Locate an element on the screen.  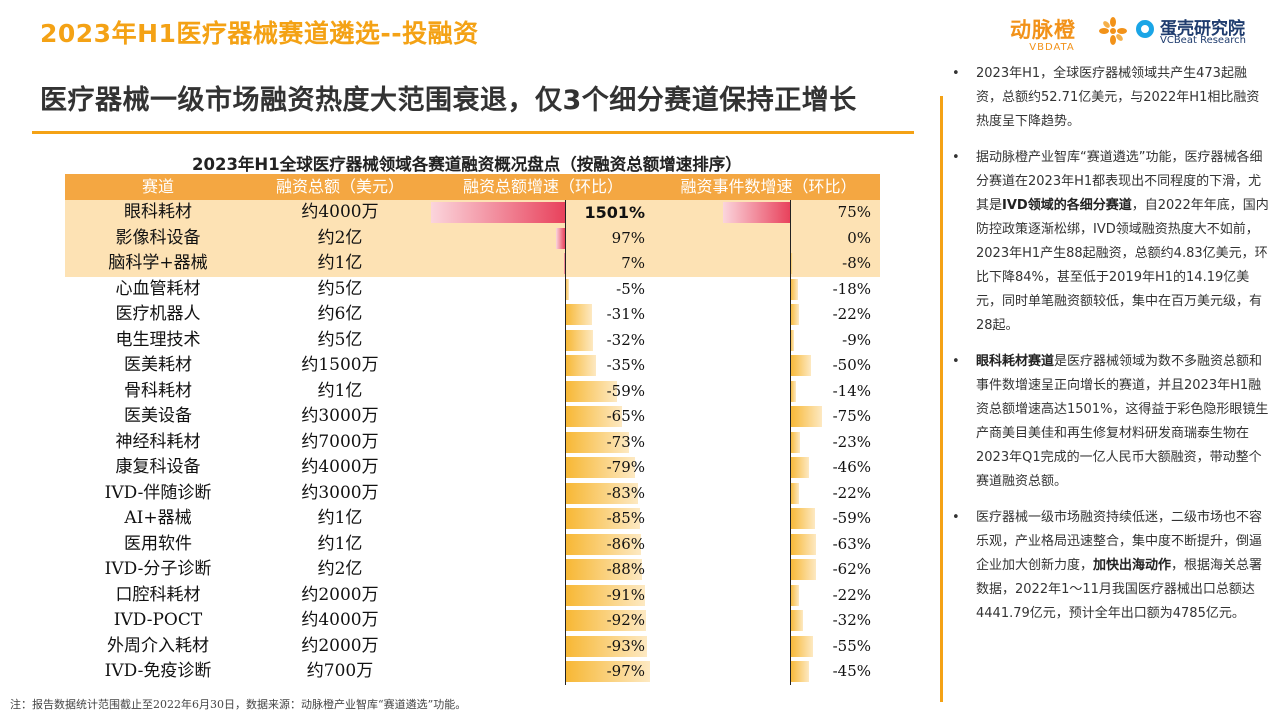
event-growth-value: -9% is located at coordinates (856, 339).